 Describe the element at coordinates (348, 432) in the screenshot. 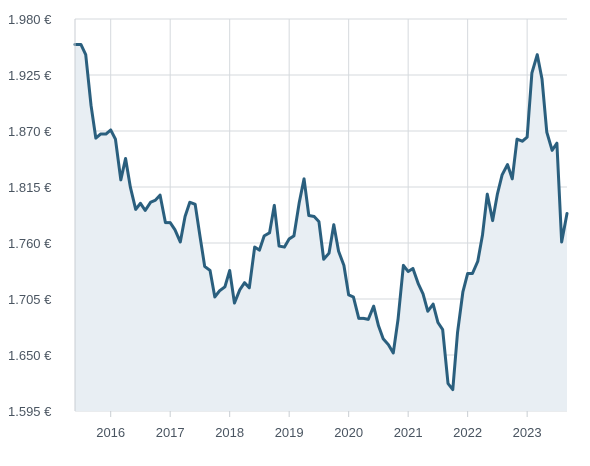

I see `x-tick-label: 2020` at that location.